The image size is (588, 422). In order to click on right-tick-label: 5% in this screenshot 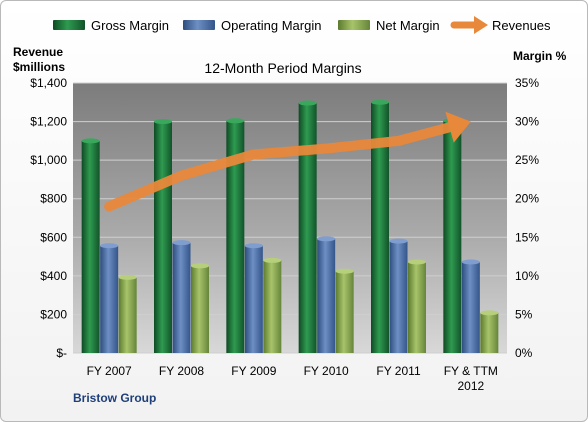, I will do `click(524, 314)`.